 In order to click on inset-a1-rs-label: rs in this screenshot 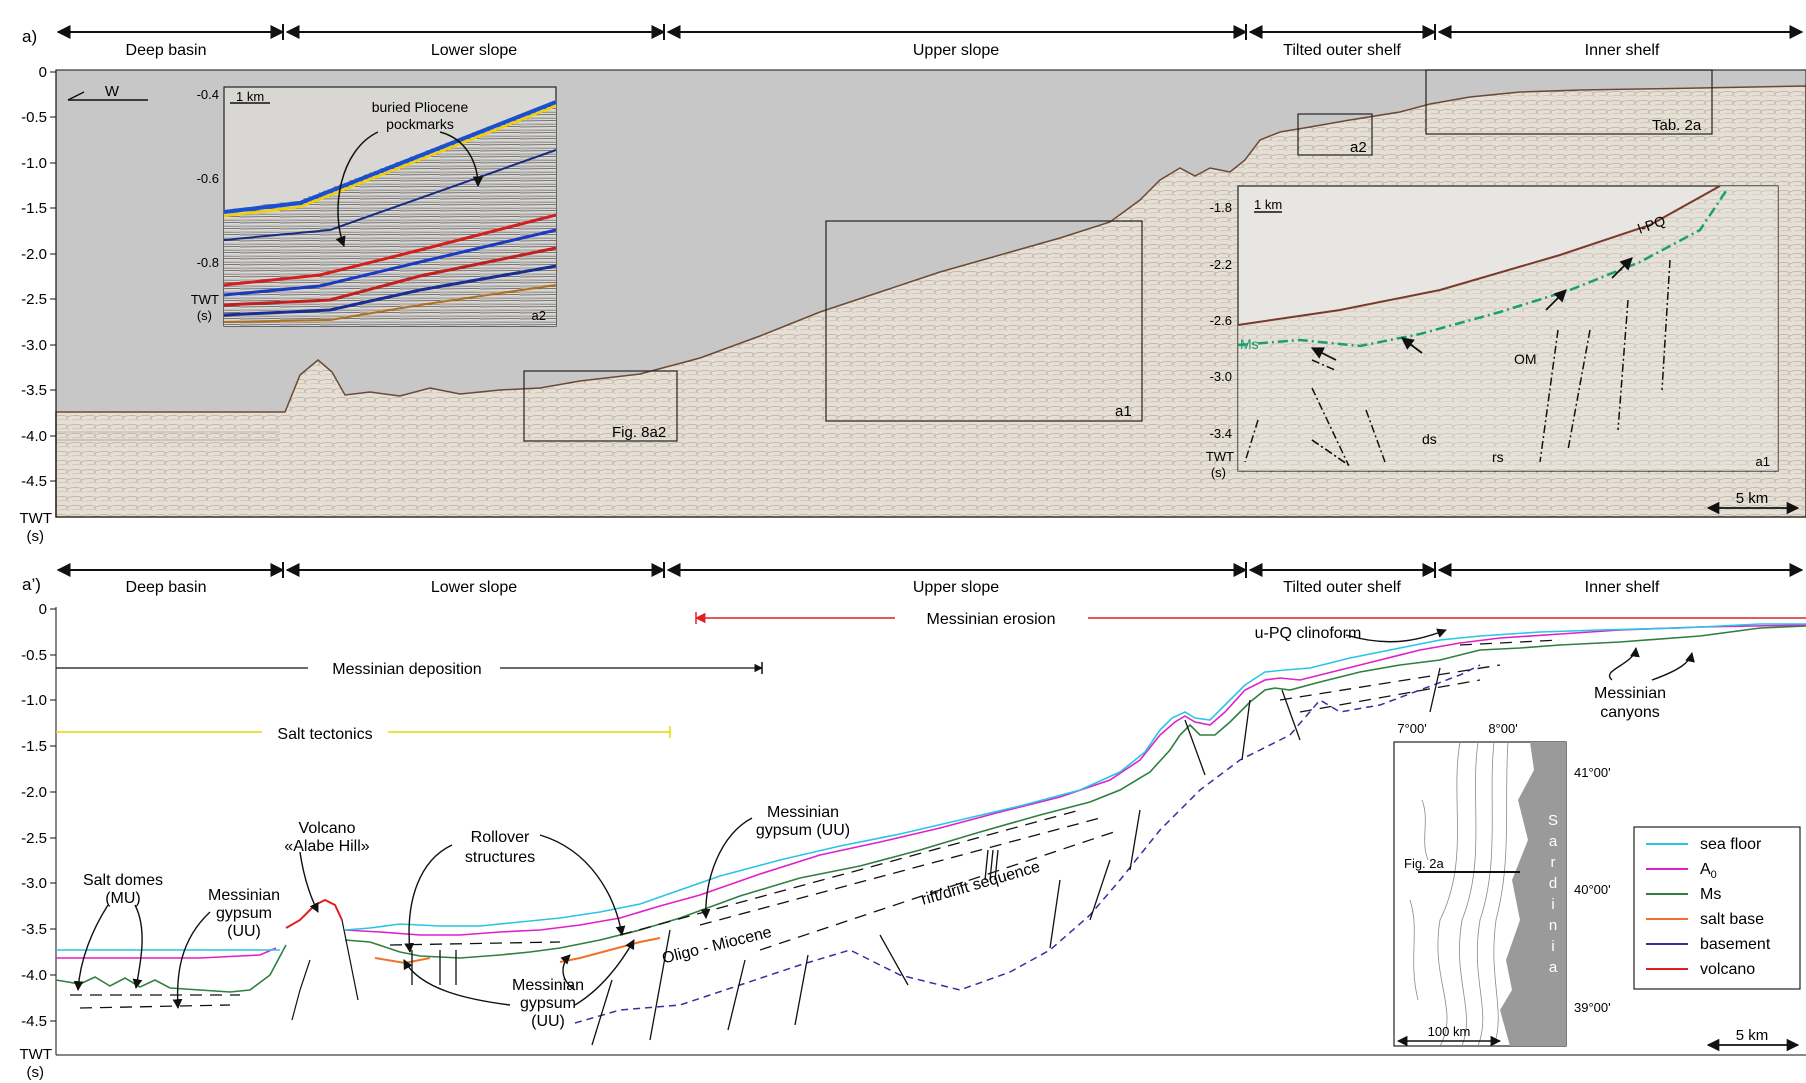, I will do `click(1498, 457)`.